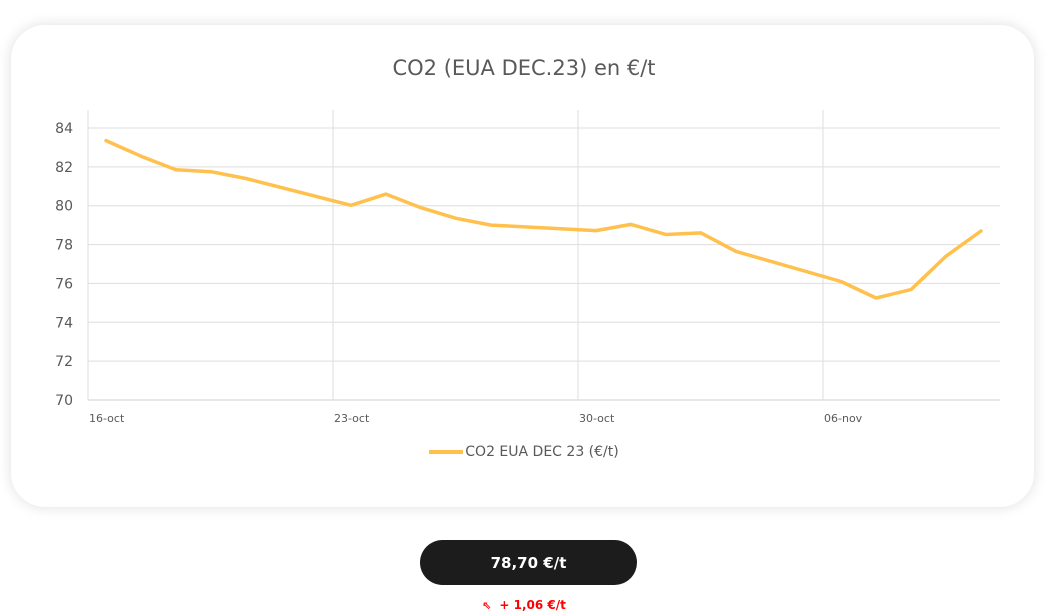 This screenshot has width=1048, height=616. I want to click on y-tick-label: 82, so click(64, 168).